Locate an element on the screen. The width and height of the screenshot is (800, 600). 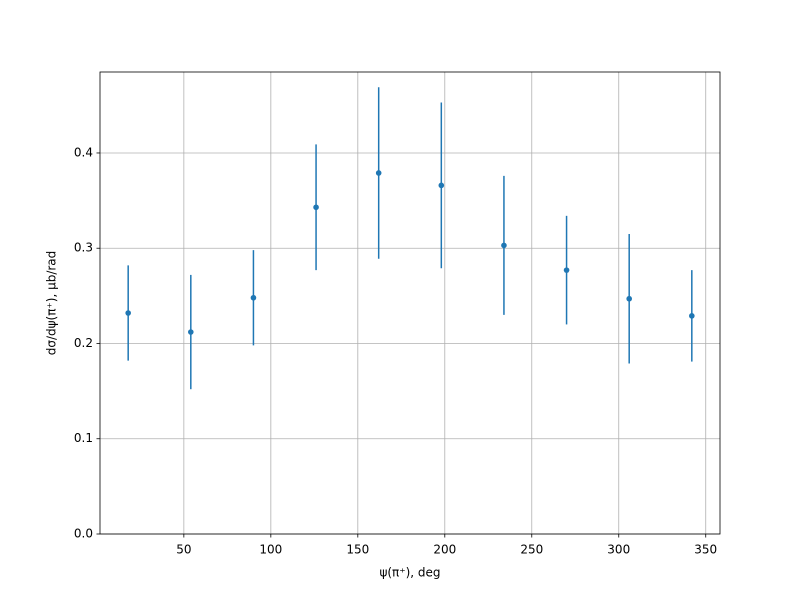
x-tick-label: 150 is located at coordinates (357, 550).